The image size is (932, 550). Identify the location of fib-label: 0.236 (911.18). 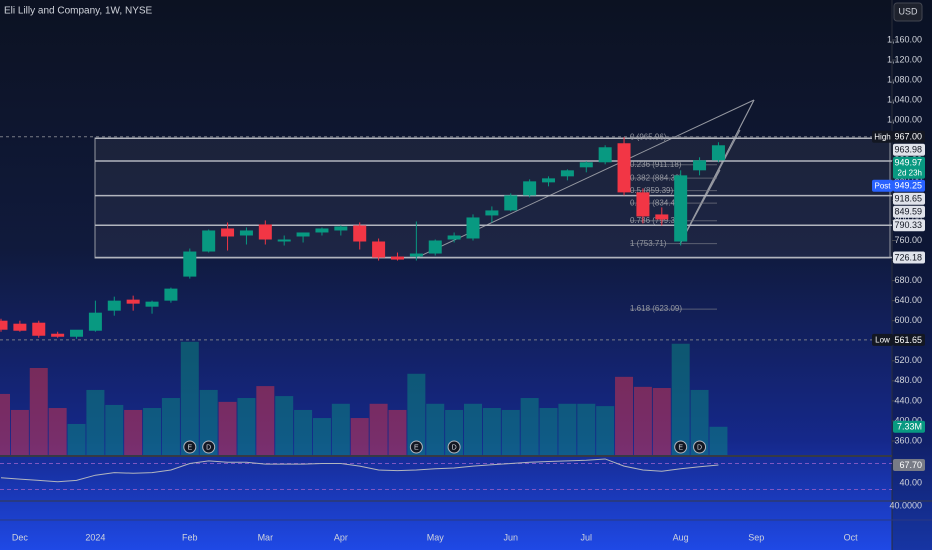
(656, 164).